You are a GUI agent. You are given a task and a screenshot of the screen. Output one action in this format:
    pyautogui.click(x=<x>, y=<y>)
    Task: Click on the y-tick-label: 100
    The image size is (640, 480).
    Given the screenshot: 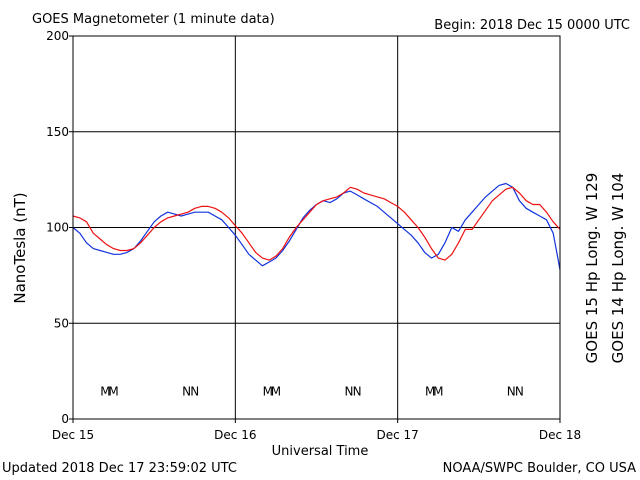 What is the action you would take?
    pyautogui.click(x=57, y=228)
    